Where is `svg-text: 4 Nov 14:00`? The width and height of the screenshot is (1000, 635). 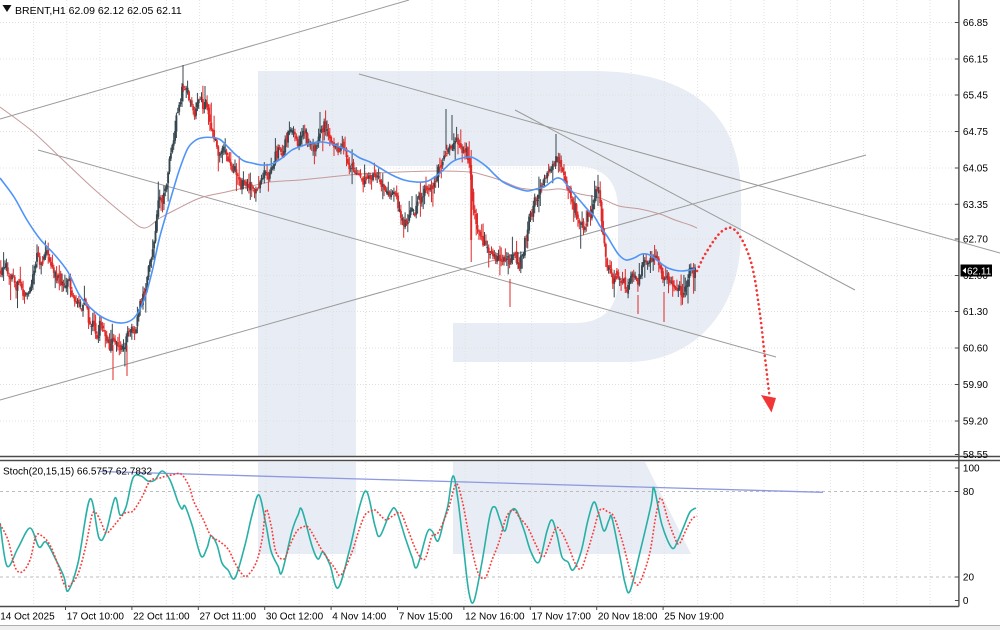 svg-text: 4 Nov 14:00 is located at coordinates (359, 617).